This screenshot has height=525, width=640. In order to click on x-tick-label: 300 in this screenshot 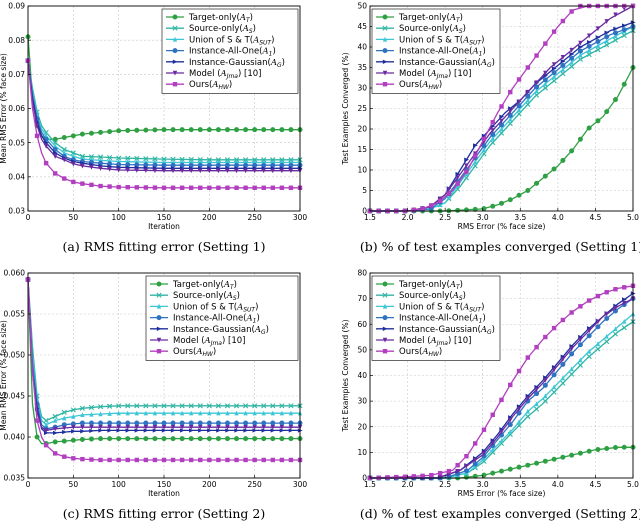, I will do `click(300, 484)`.